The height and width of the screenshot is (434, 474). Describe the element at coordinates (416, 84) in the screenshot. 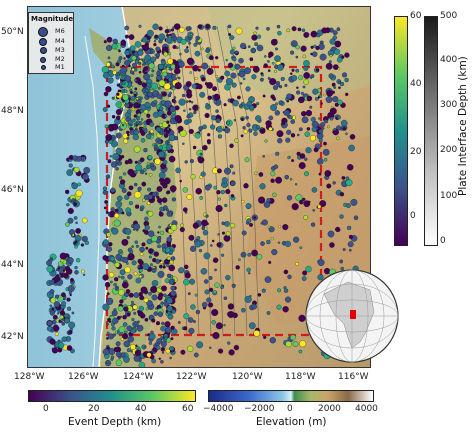

I see `depth-right-tick: 40` at that location.